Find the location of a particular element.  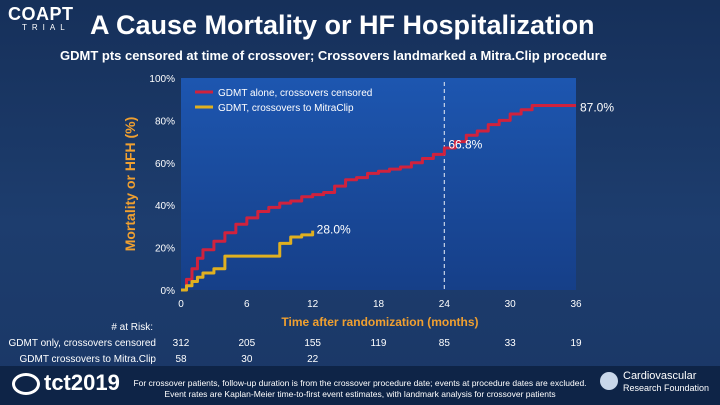

risk-row-label: GDMT crossovers to Mitra.Clip is located at coordinates (87, 359).